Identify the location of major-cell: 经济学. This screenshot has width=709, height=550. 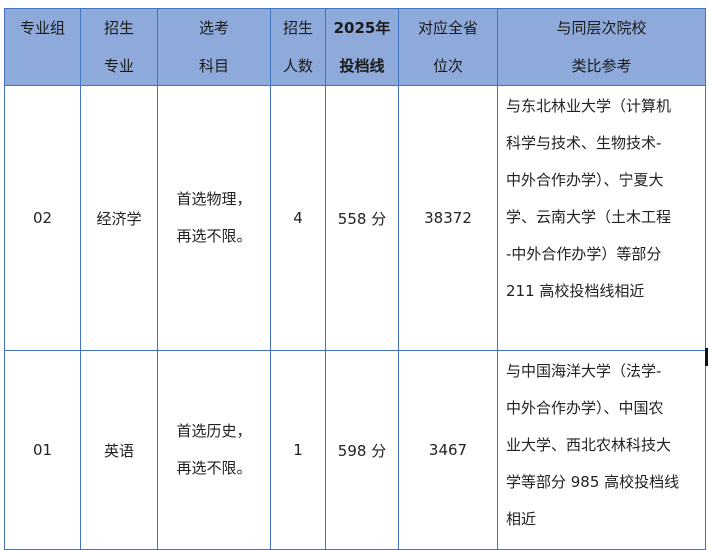
(119, 218).